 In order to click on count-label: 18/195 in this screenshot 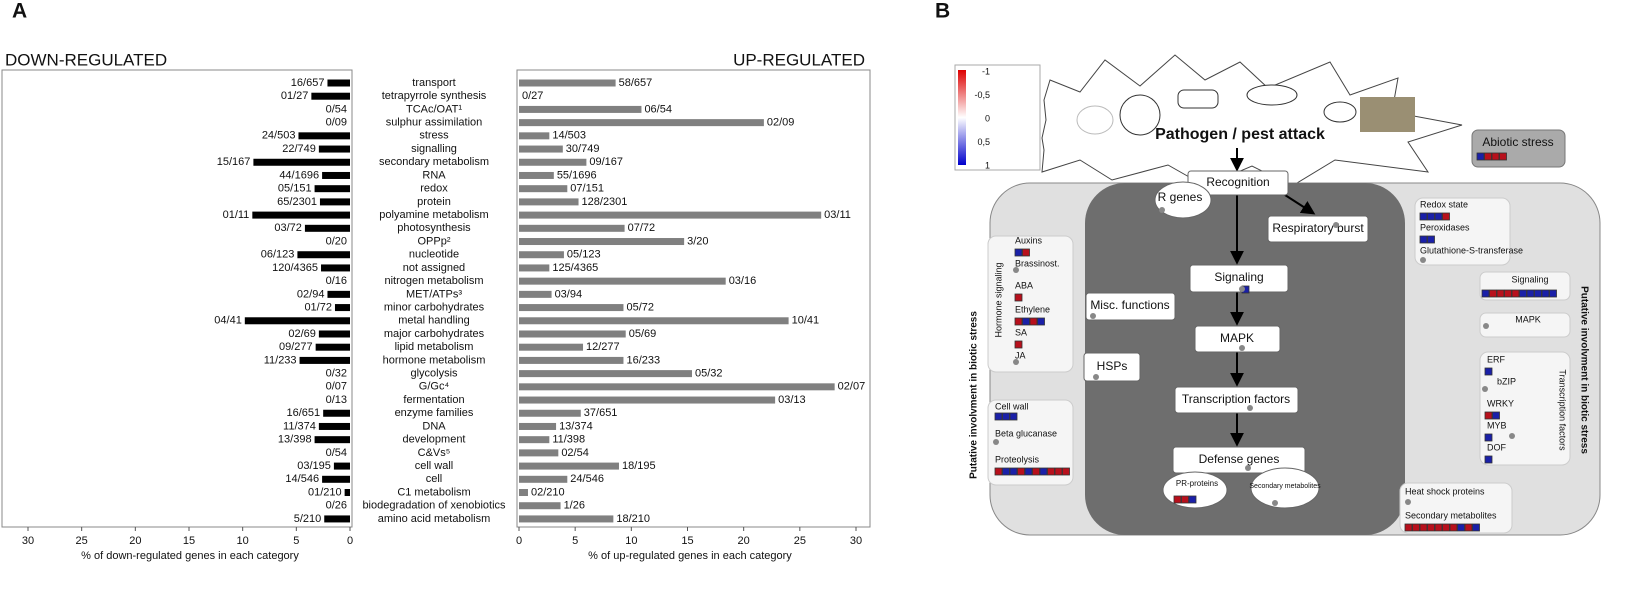, I will do `click(639, 466)`.